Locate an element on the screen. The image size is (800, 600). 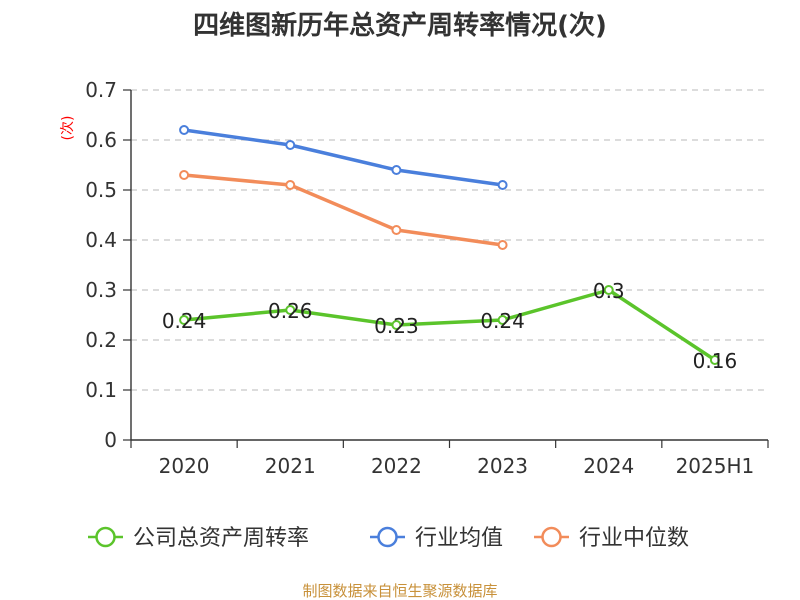
legend-item: 行业中位数 is located at coordinates (611, 538).